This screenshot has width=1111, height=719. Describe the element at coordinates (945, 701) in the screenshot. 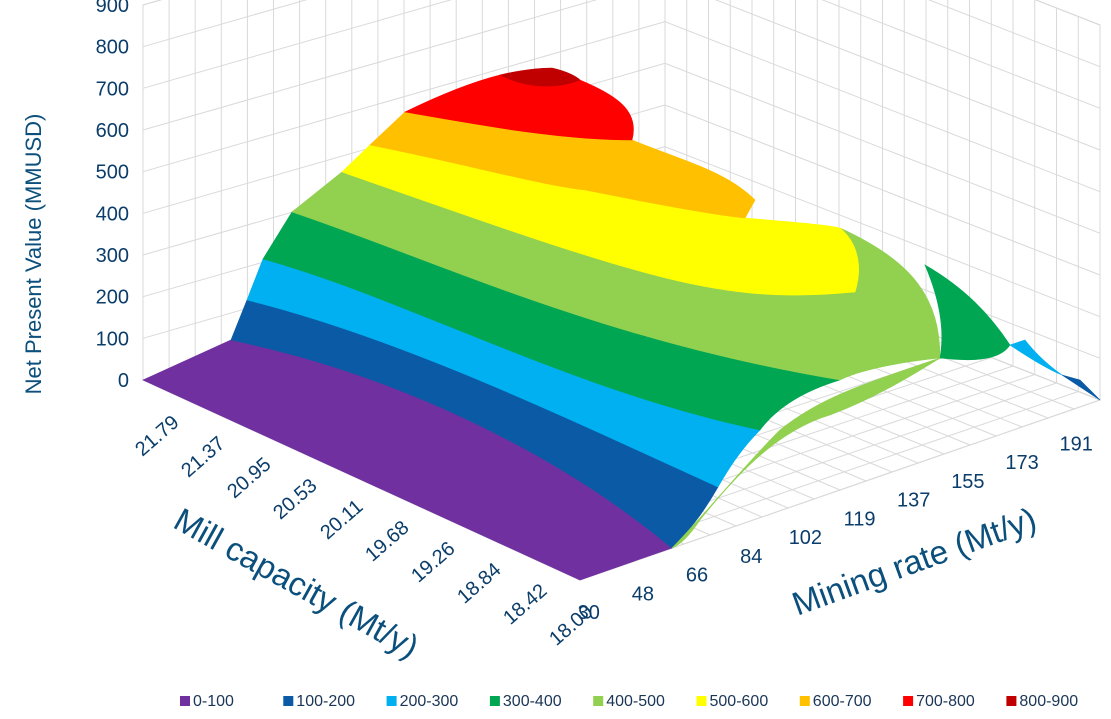

I see `legend-label: 700-800` at that location.